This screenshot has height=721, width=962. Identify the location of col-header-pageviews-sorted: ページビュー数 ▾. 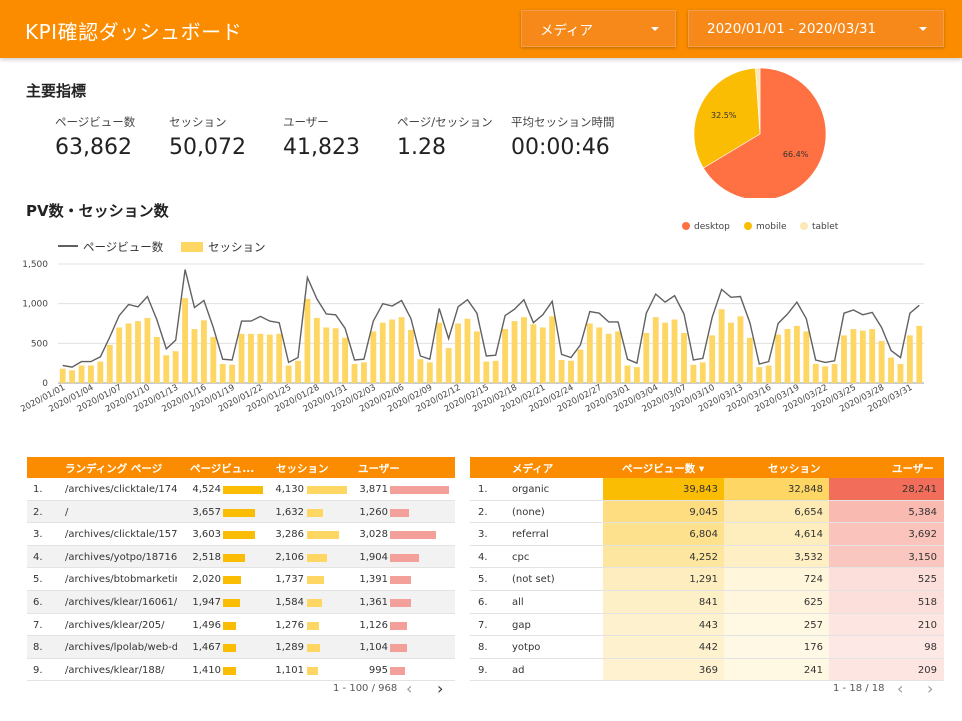
(663, 469).